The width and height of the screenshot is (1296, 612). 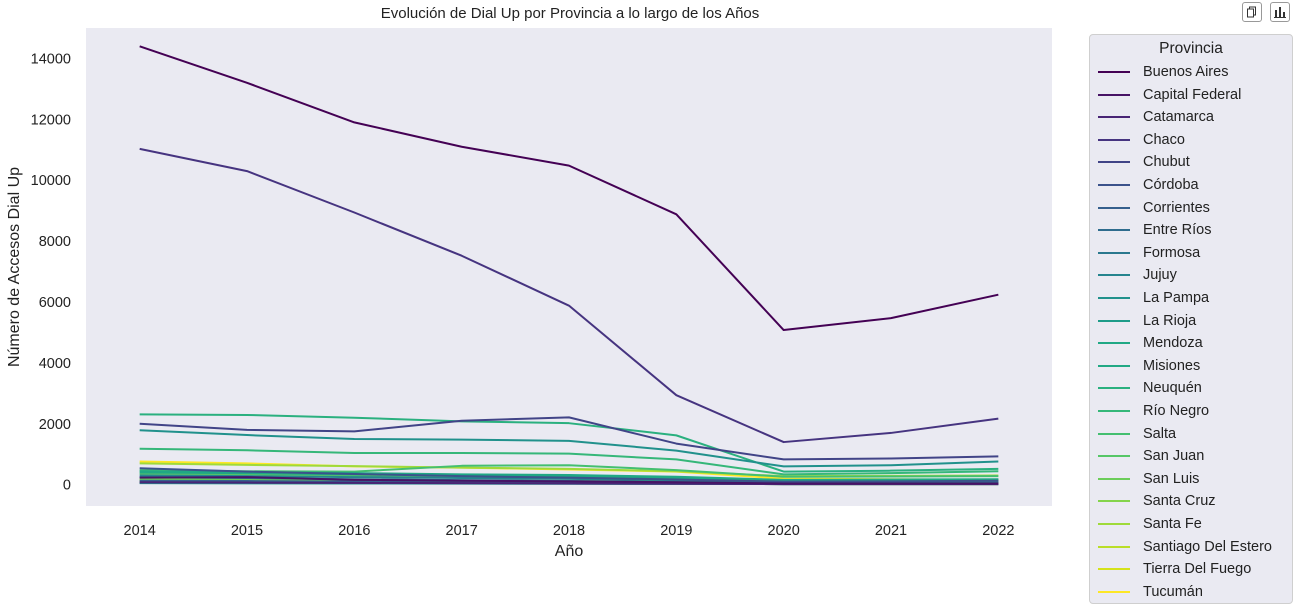 I want to click on legend-item: Mendoza, so click(x=1146, y=343).